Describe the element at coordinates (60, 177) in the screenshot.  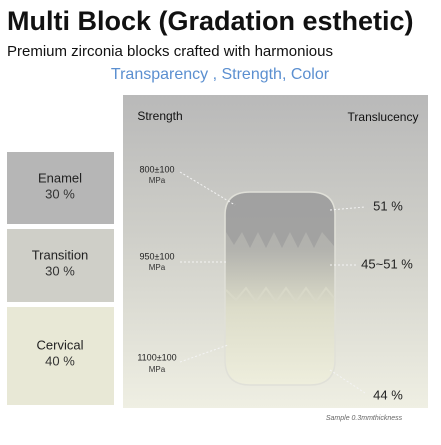
I see `layer-name: Enamel` at that location.